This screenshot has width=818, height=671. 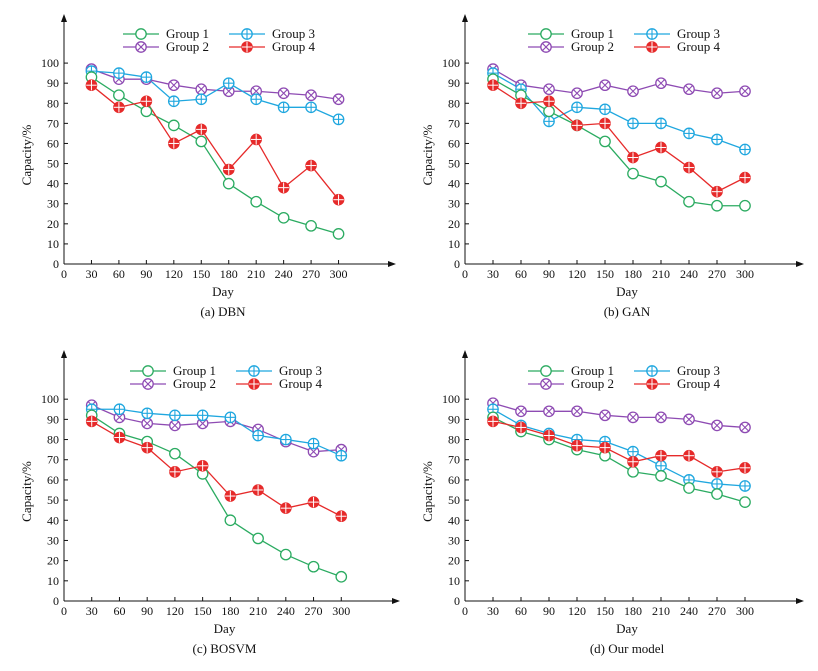 What do you see at coordinates (454, 83) in the screenshot?
I see `y-tick-label: 90` at bounding box center [454, 83].